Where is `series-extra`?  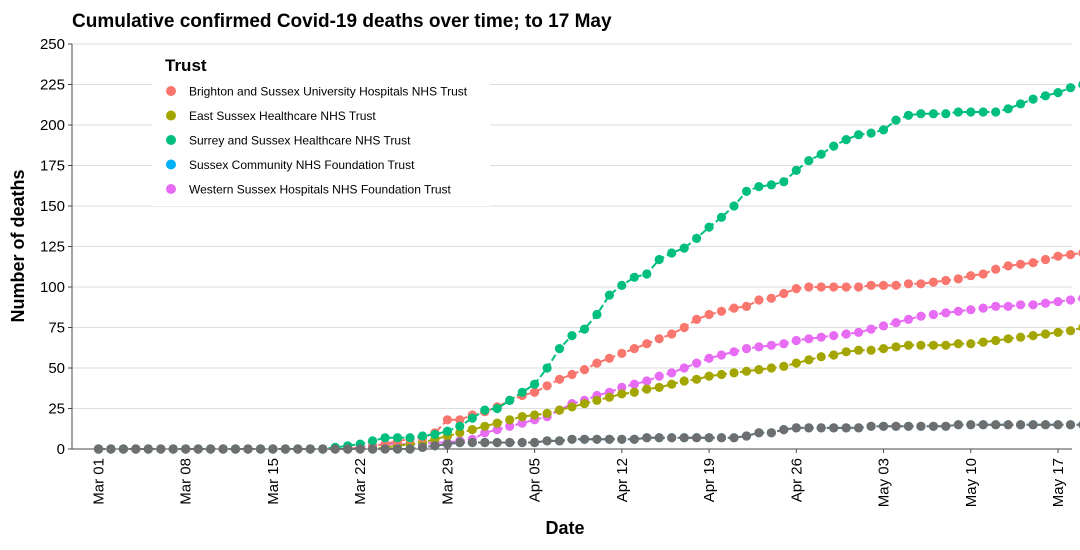 series-extra is located at coordinates (586, 437).